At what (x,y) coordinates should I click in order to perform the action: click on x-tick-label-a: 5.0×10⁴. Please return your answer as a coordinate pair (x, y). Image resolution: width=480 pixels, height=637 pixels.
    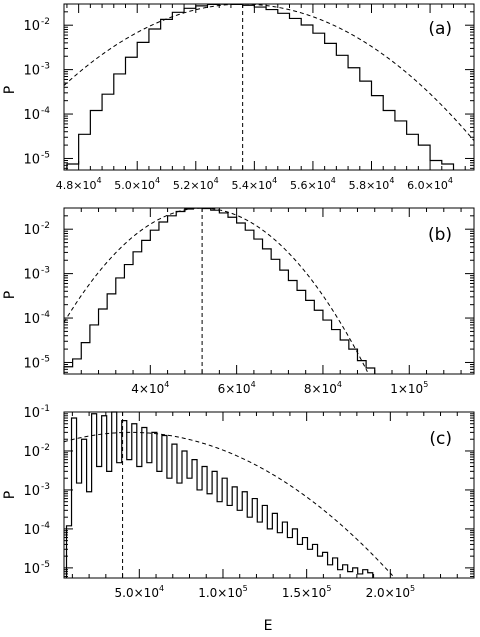
    Looking at the image, I should click on (137, 184).